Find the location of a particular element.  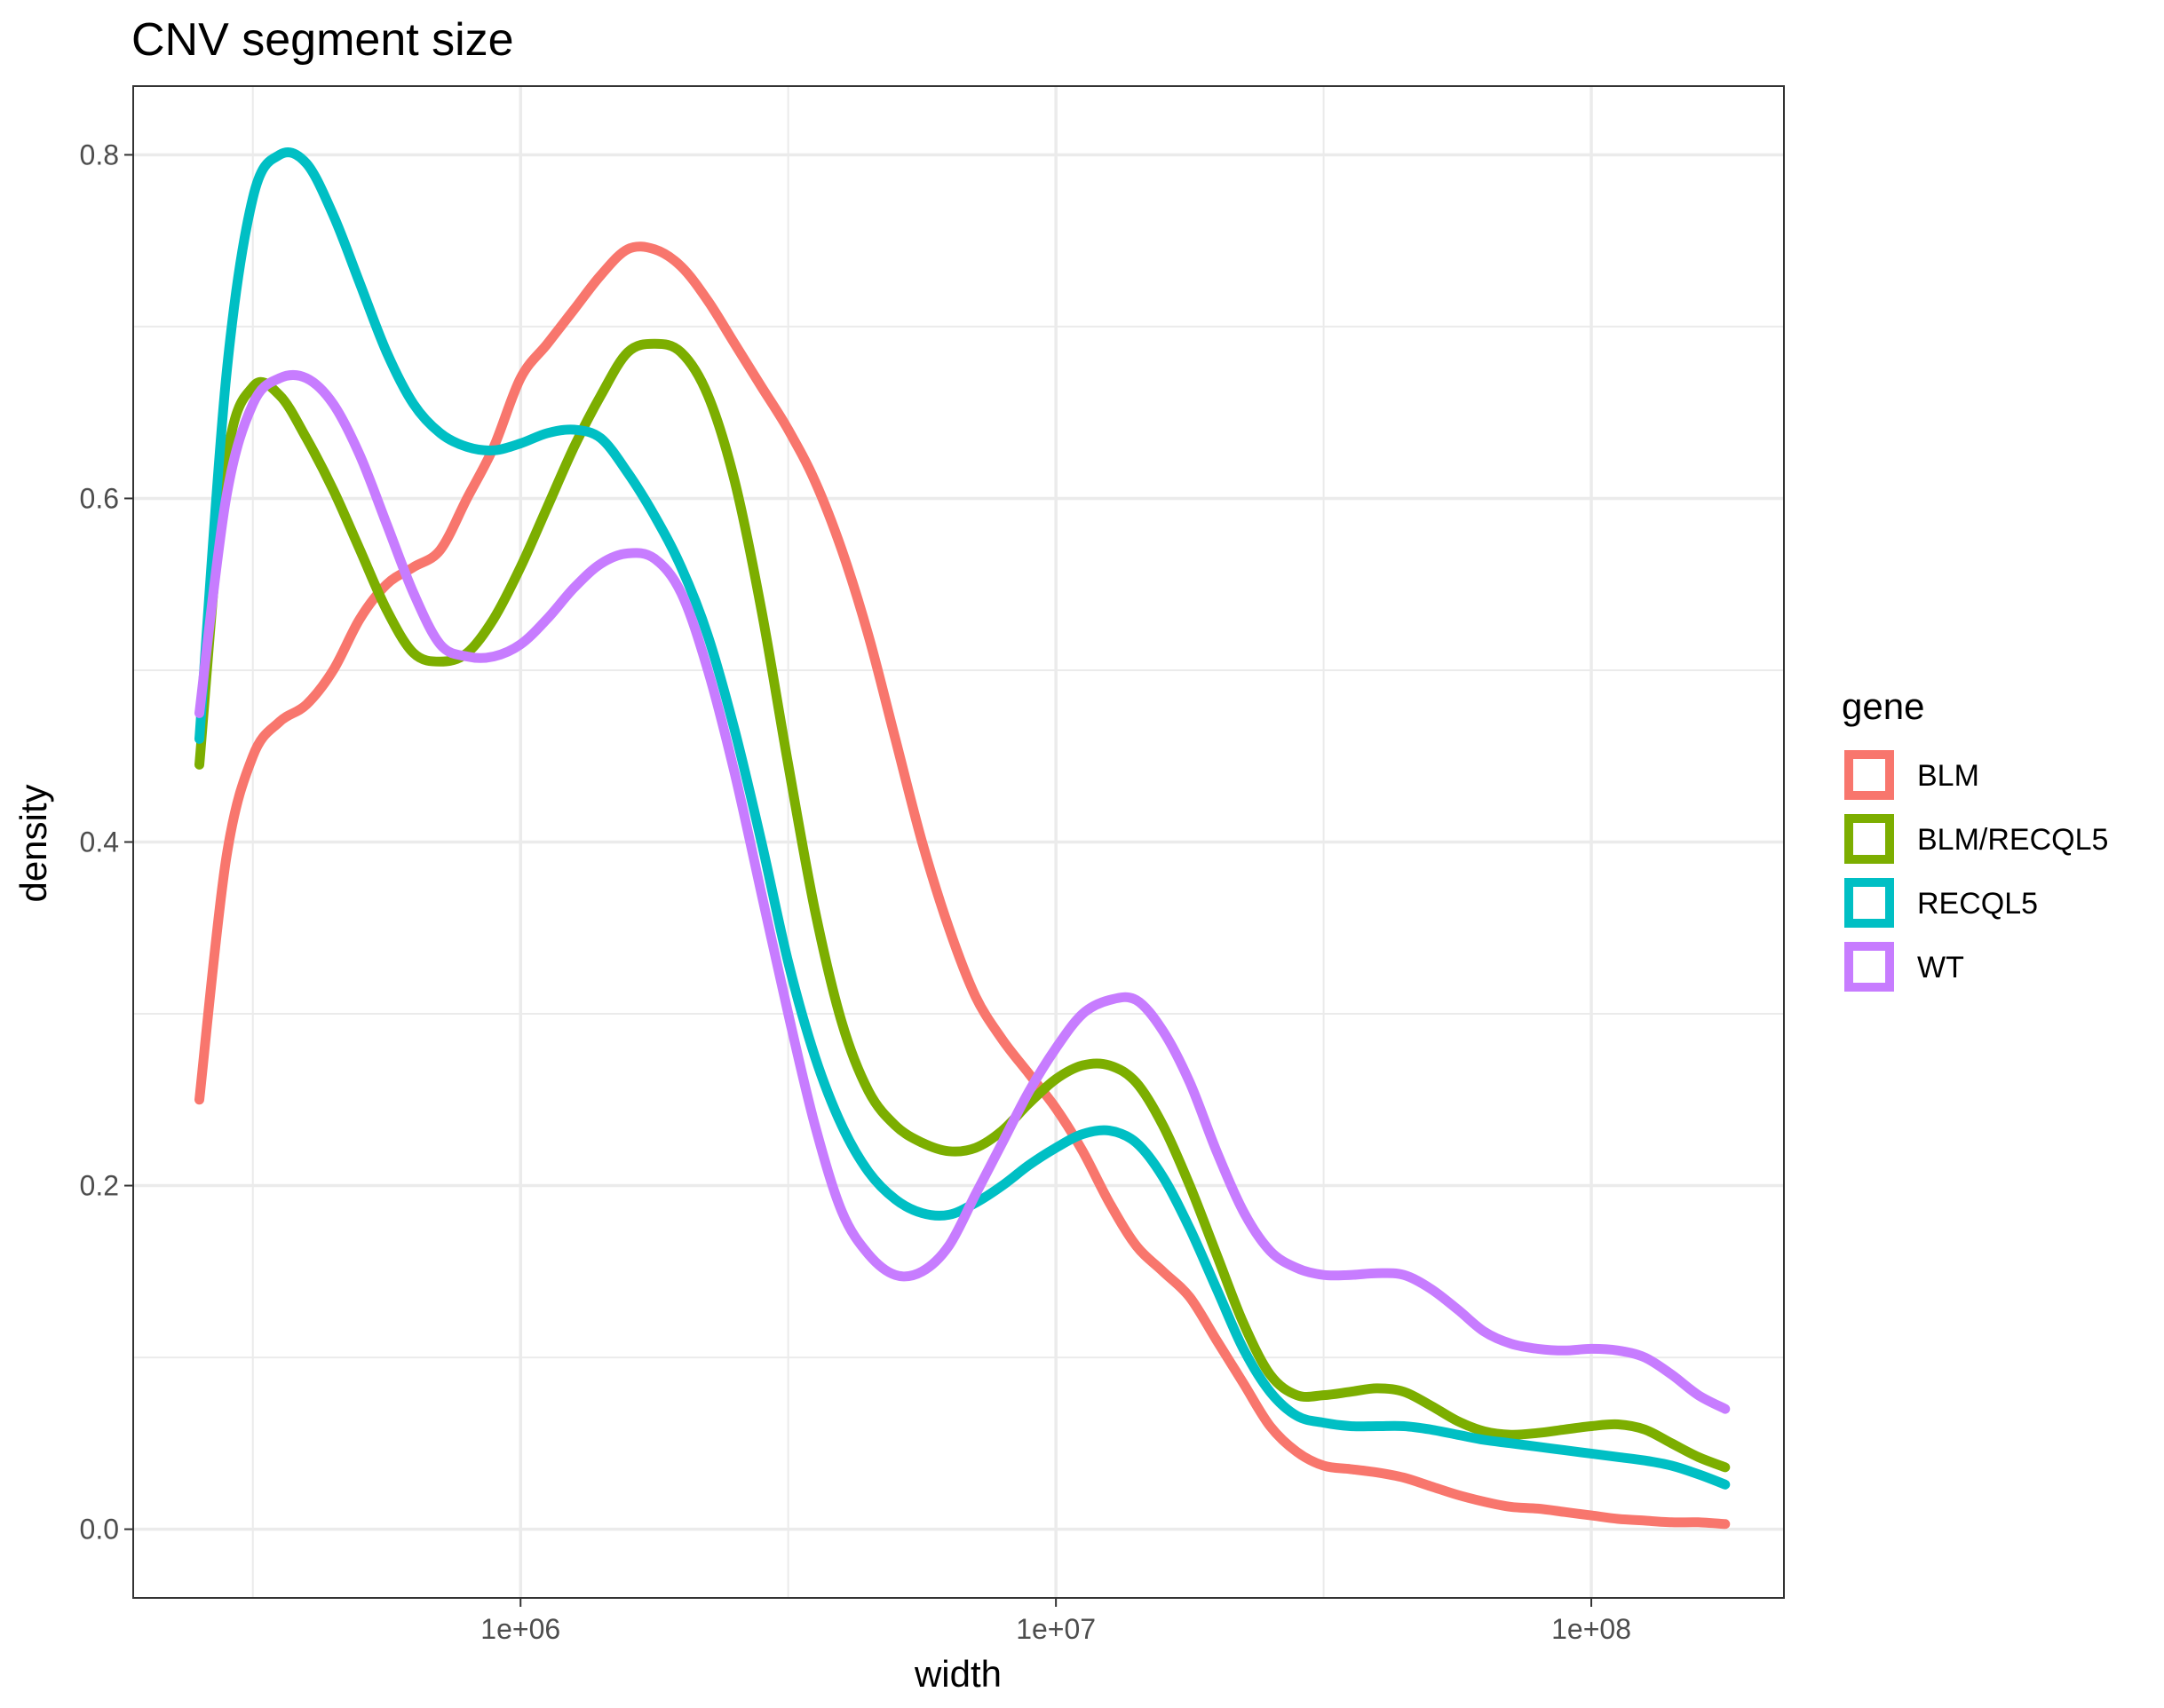

y-tick-label: 0.4 is located at coordinates (99, 842).